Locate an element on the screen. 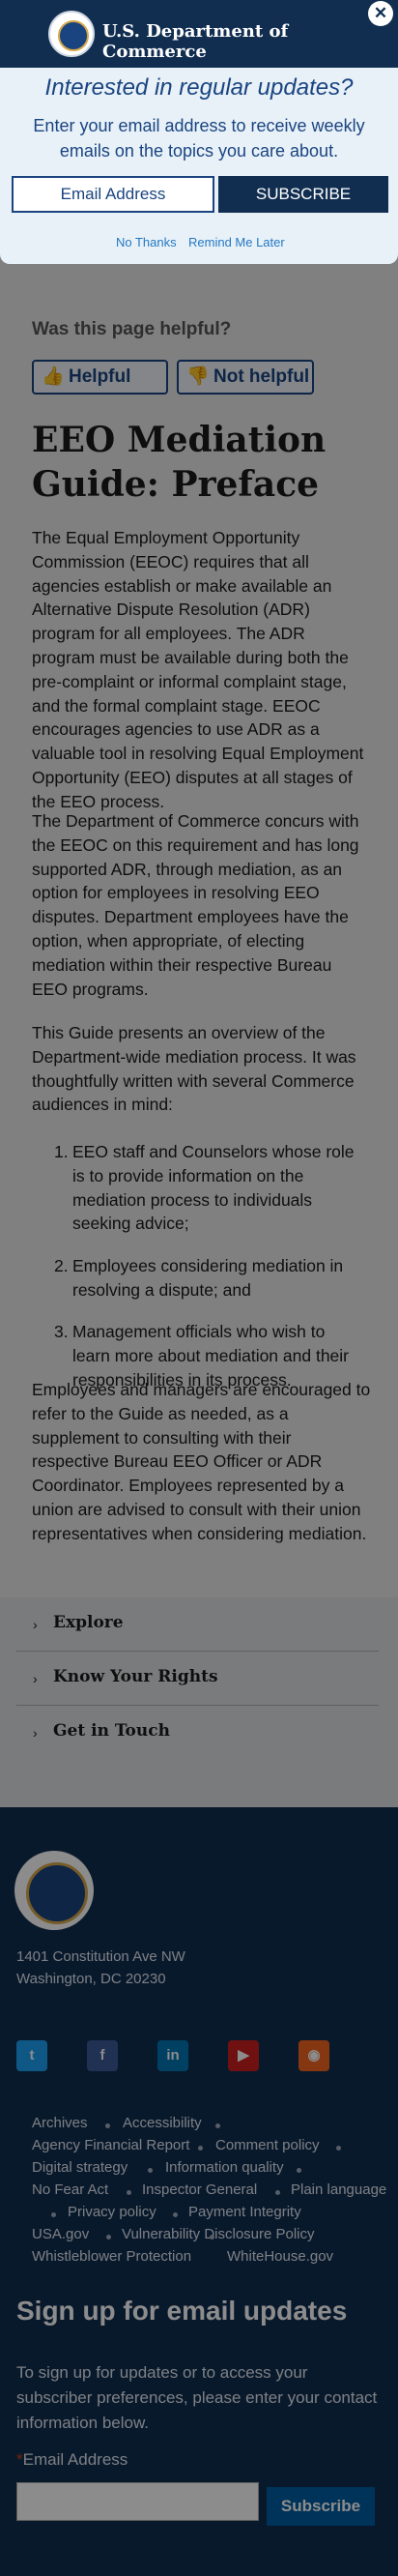  site-header: U.S. Department of Commerce ✕ is located at coordinates (199, 34).